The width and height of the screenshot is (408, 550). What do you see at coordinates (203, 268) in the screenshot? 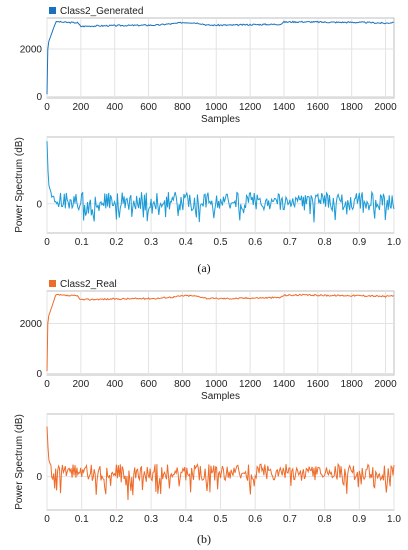
I see `caption-a: (a)` at bounding box center [203, 268].